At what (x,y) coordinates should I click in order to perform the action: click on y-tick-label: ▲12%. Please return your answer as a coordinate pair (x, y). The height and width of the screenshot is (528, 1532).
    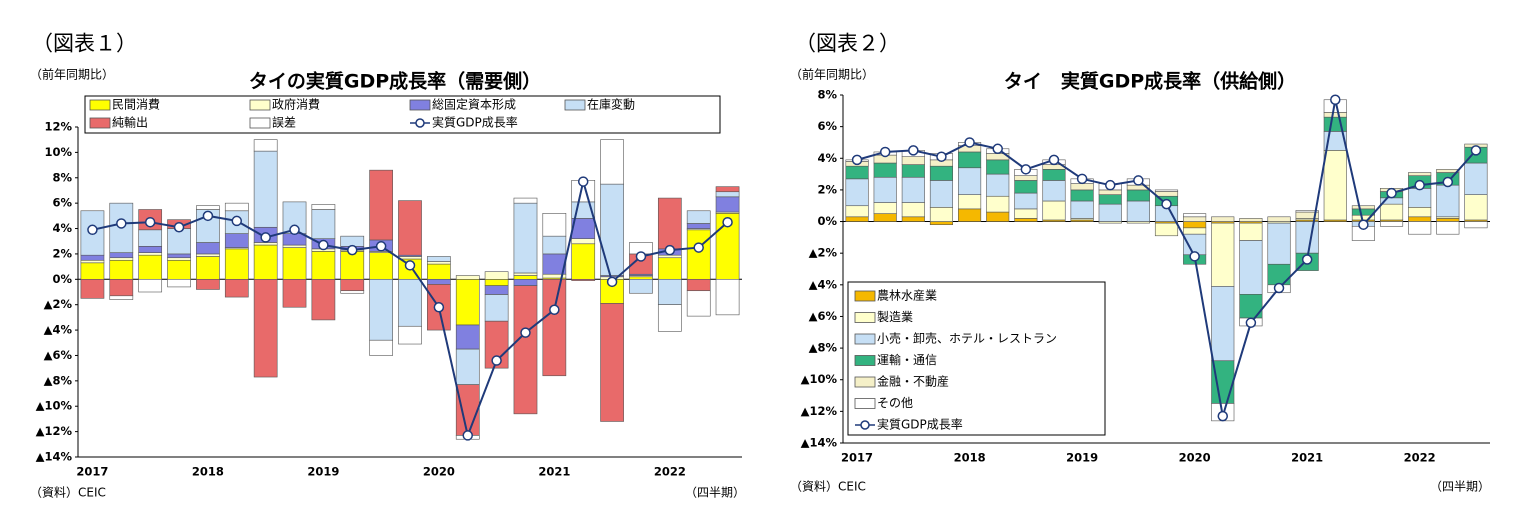
    Looking at the image, I should click on (54, 431).